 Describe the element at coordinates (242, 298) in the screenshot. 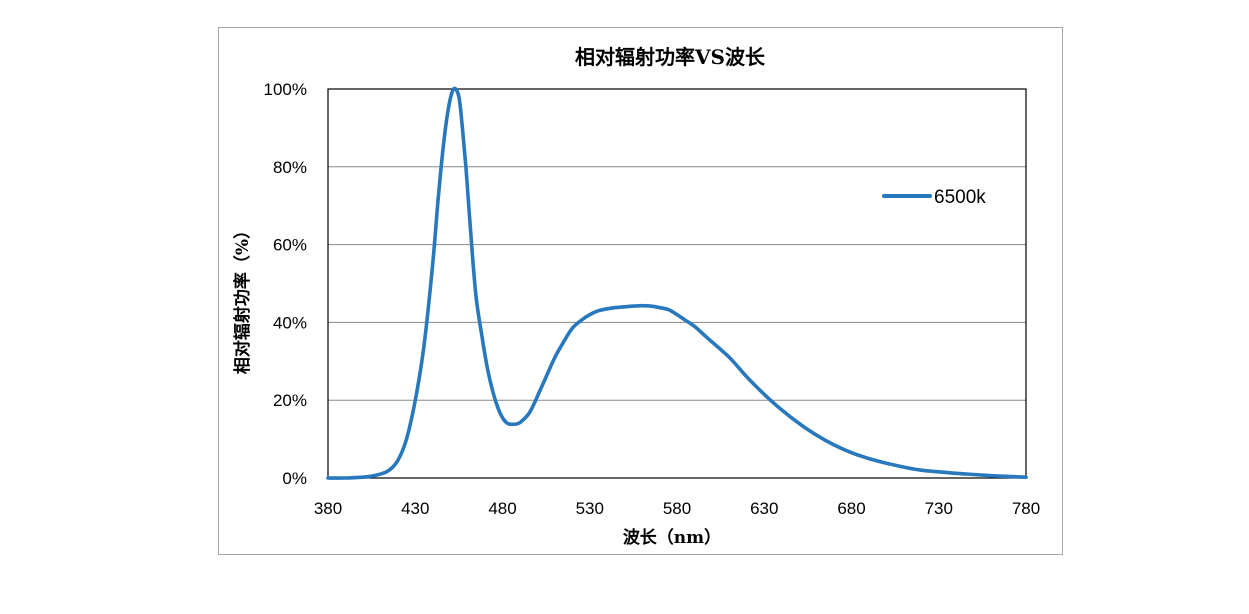

I see `y-axis-title: 相对辐射功率（%）` at that location.